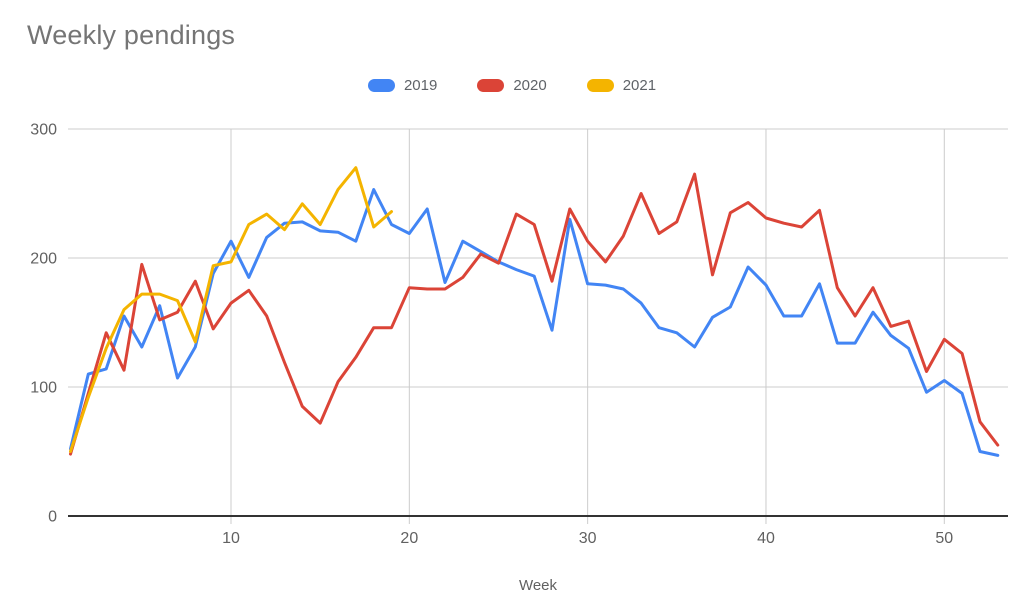  I want to click on legend-swatch-2021, so click(600, 85).